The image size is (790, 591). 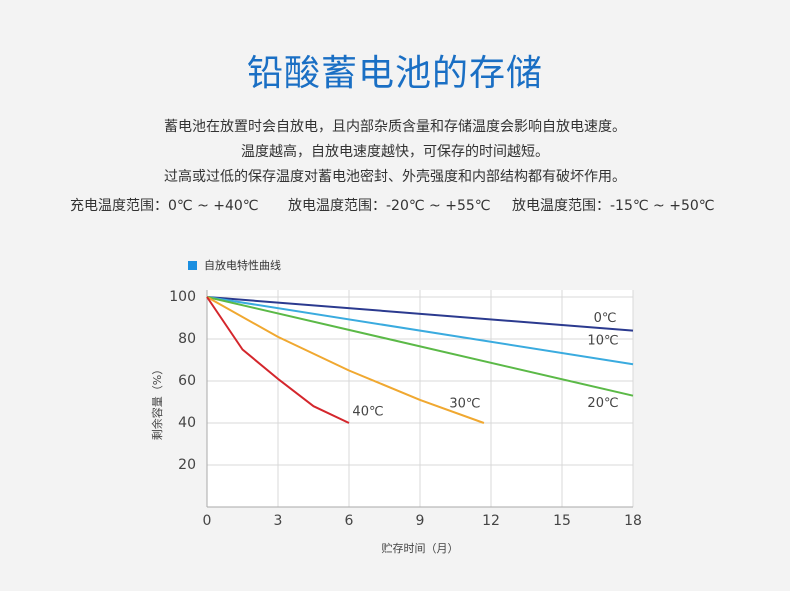 I want to click on x-tick-label: 0, so click(x=207, y=521).